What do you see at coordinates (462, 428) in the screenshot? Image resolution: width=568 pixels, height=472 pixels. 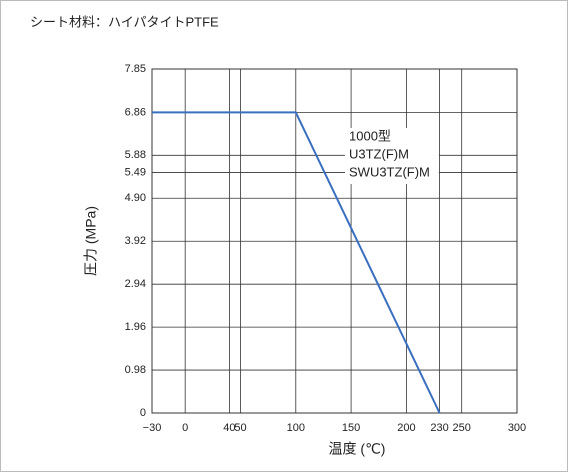 I see `x-tick-label: 250` at bounding box center [462, 428].